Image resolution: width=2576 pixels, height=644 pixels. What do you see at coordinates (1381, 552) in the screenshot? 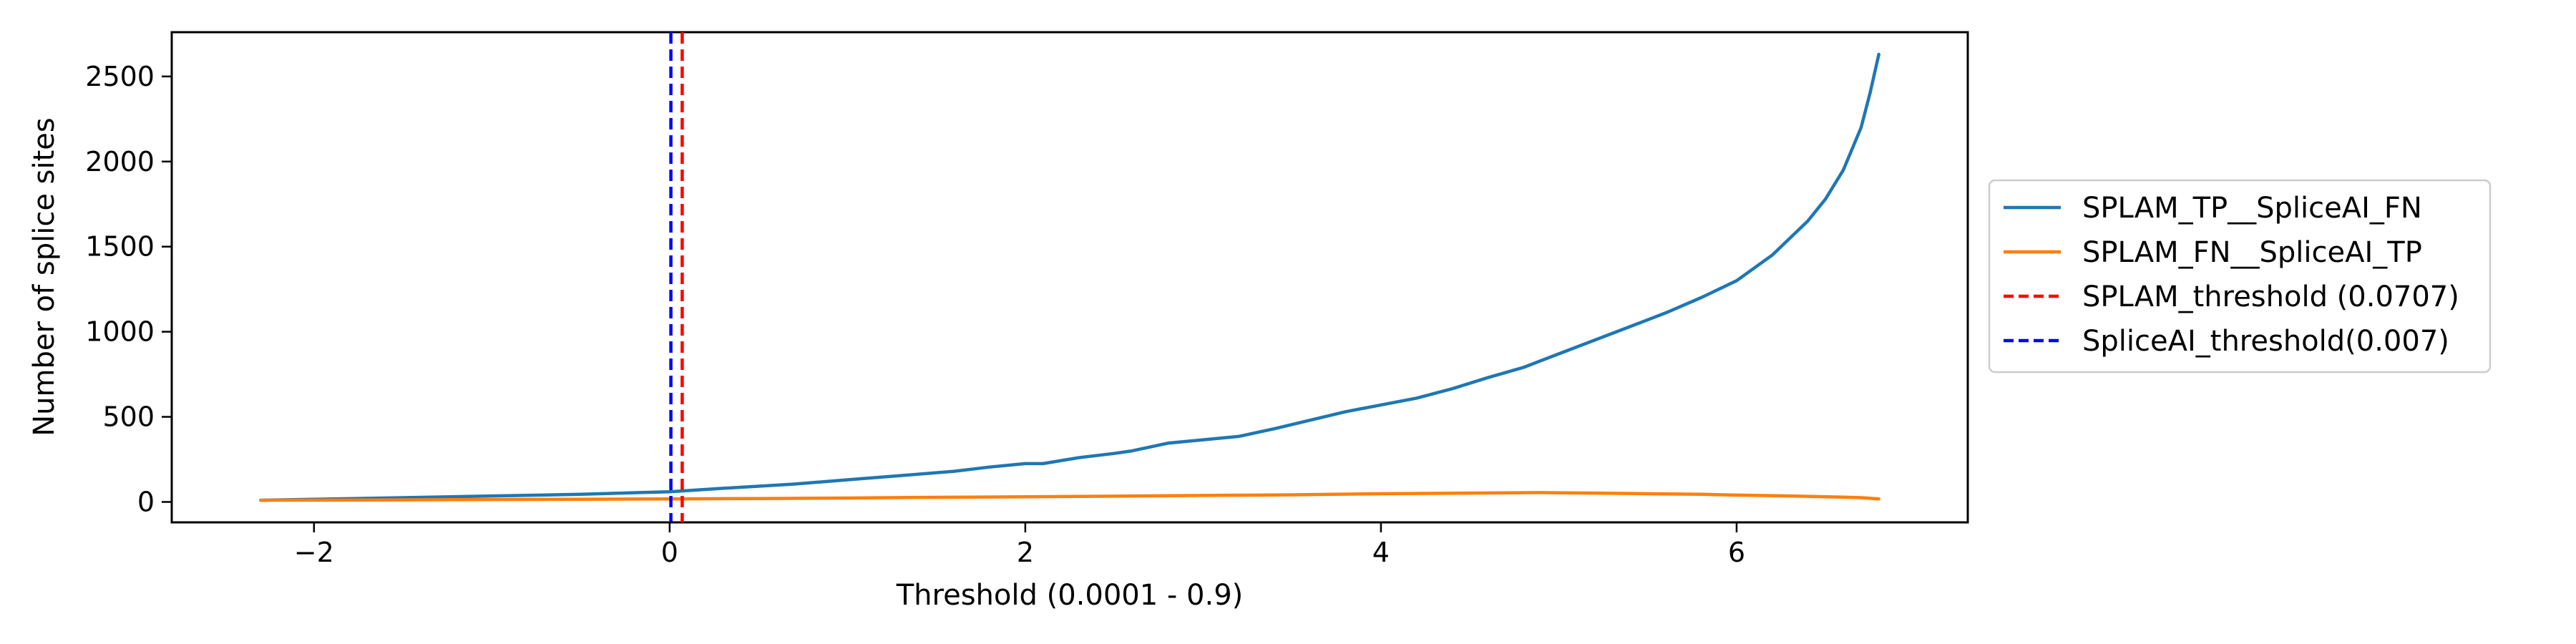
I see `x-tick-label: 4` at bounding box center [1381, 552].